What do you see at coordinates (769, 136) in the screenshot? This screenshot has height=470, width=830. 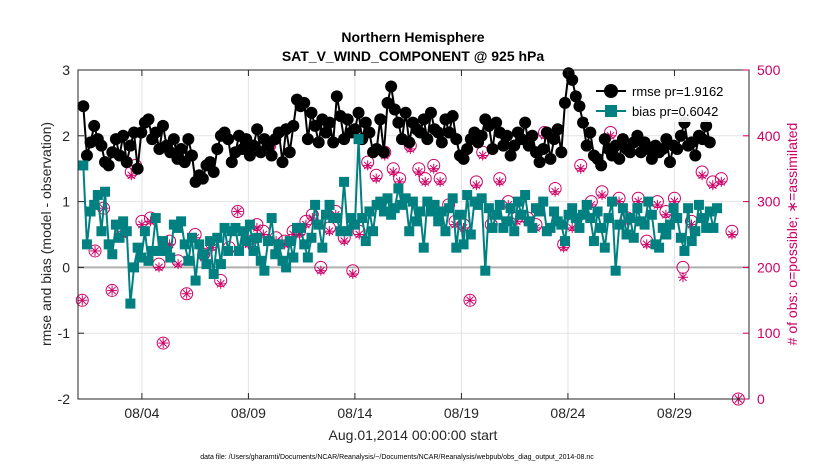 I see `y2-tick-label: 400` at bounding box center [769, 136].